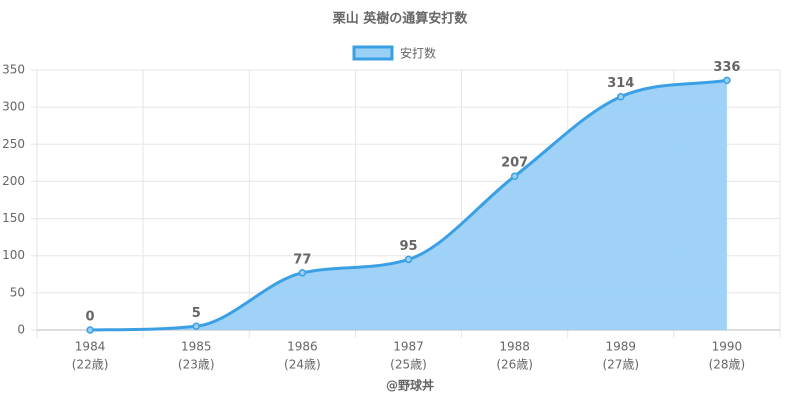 This screenshot has height=400, width=800. I want to click on data-label: 0, so click(90, 317).